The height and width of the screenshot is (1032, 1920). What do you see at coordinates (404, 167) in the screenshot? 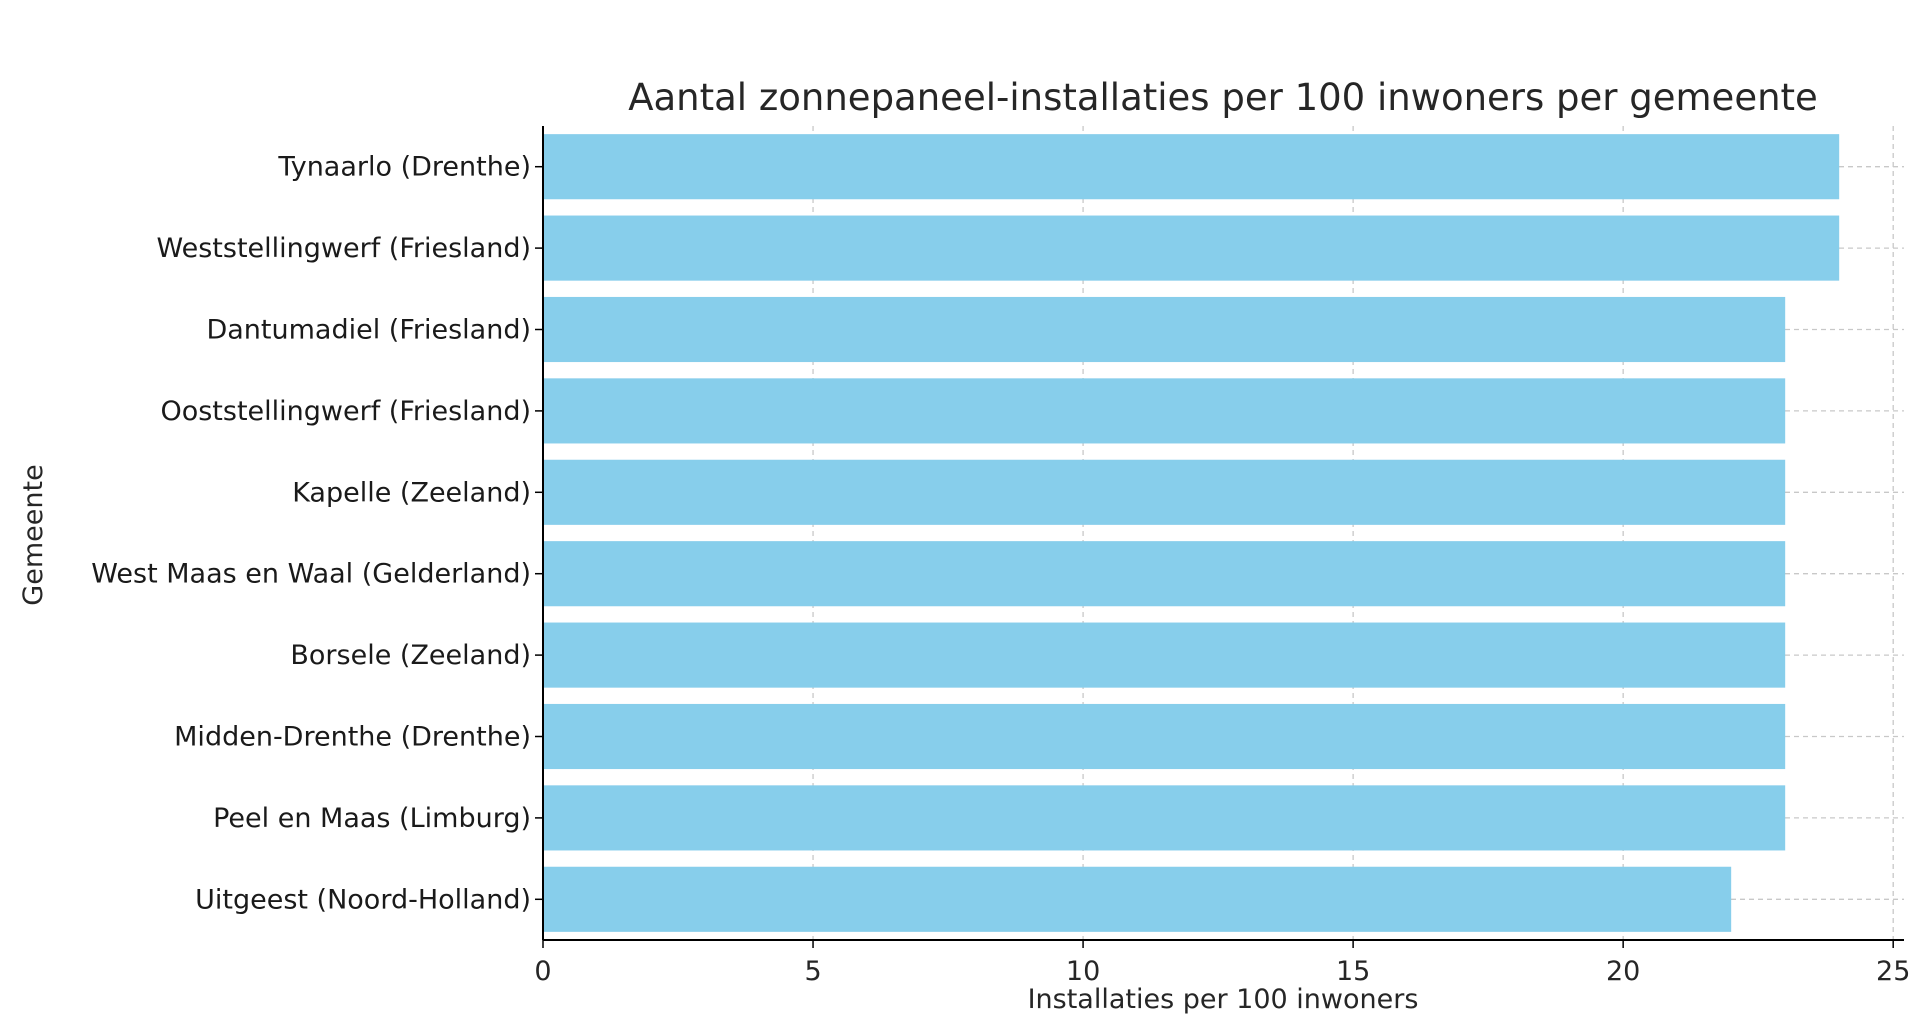
I see `y-tick-label: Tynaarlo (Drenthe)` at bounding box center [404, 167].